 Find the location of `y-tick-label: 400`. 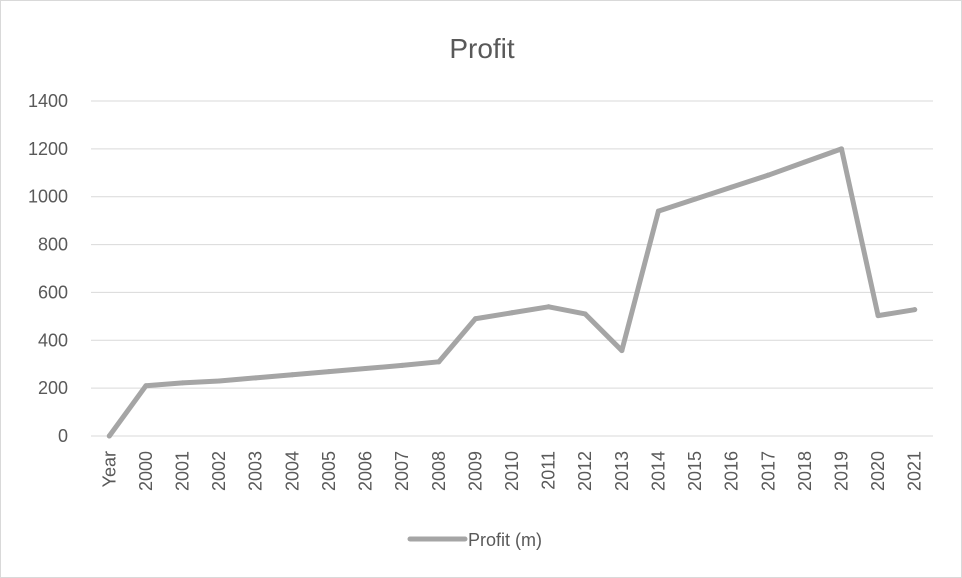

y-tick-label: 400 is located at coordinates (53, 340).